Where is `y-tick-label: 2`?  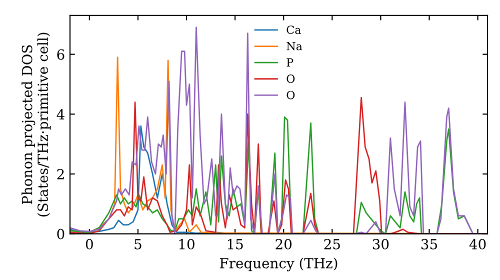
y-tick-label: 2 is located at coordinates (60, 174).